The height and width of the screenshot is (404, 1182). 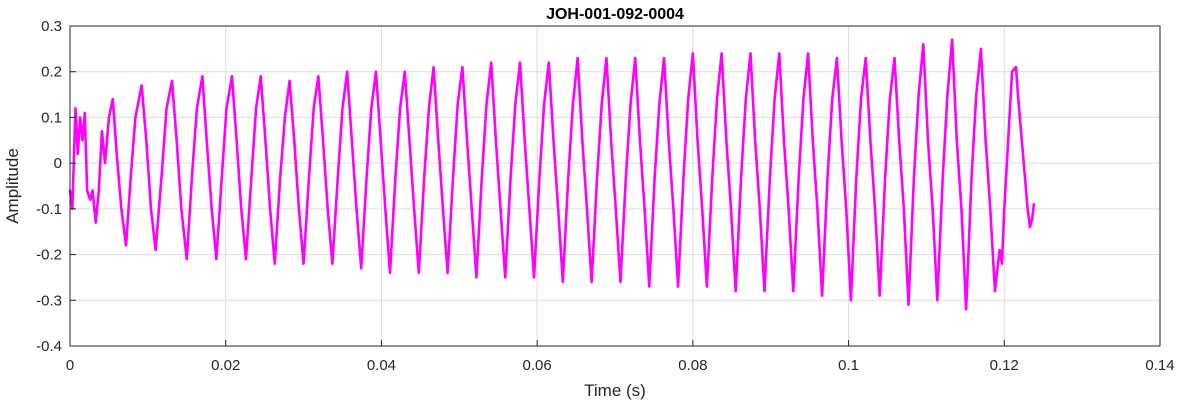 I want to click on y-tick-label: -0.1, so click(x=49, y=209).